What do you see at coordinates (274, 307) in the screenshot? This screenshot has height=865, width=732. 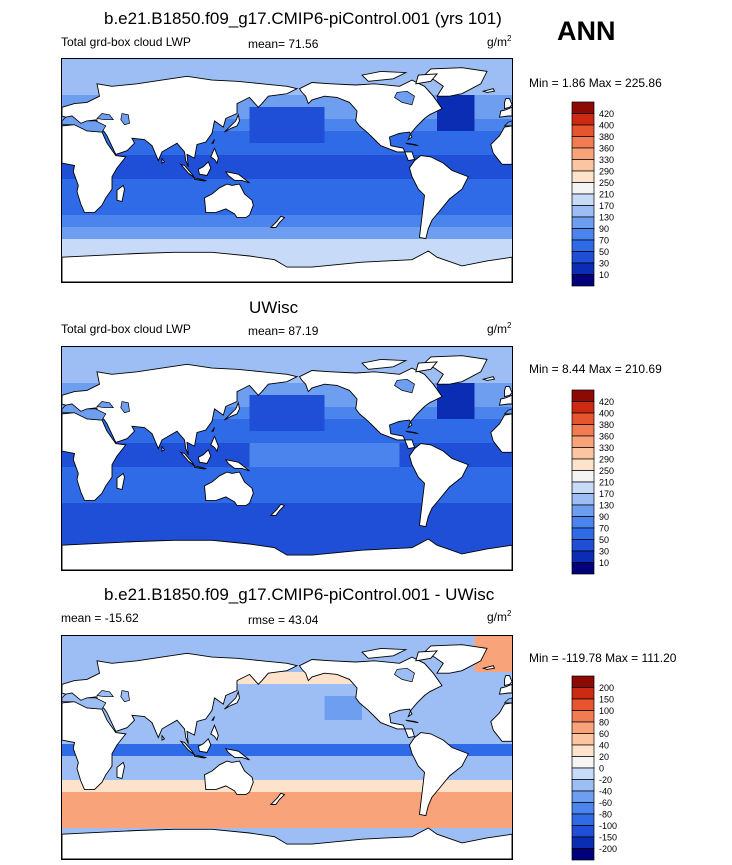 I see `panel-2-title: UWisc` at bounding box center [274, 307].